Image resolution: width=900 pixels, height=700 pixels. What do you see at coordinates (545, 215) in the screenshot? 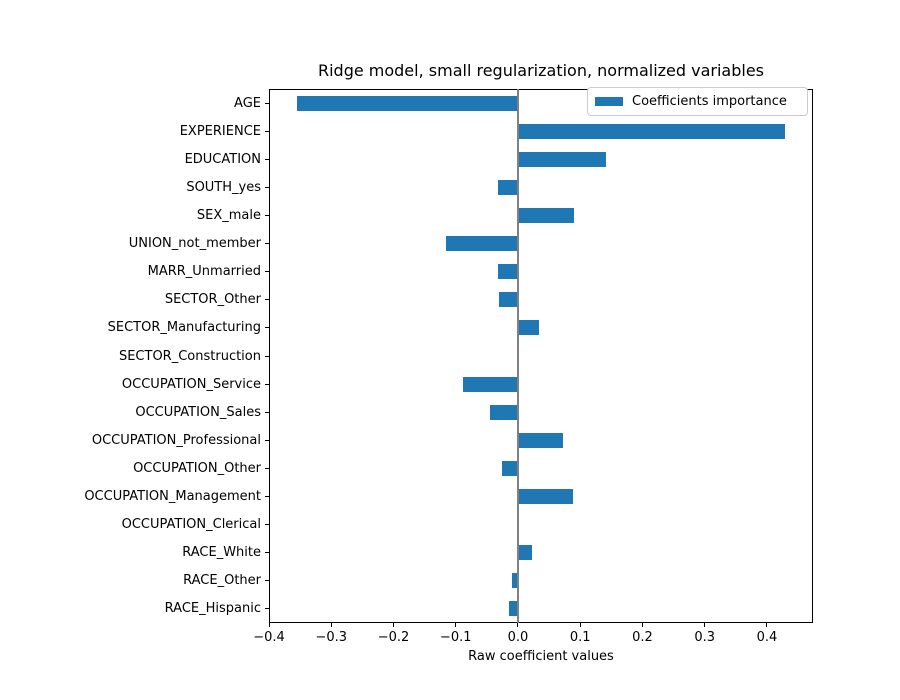
I see `bar-sex-male` at bounding box center [545, 215].